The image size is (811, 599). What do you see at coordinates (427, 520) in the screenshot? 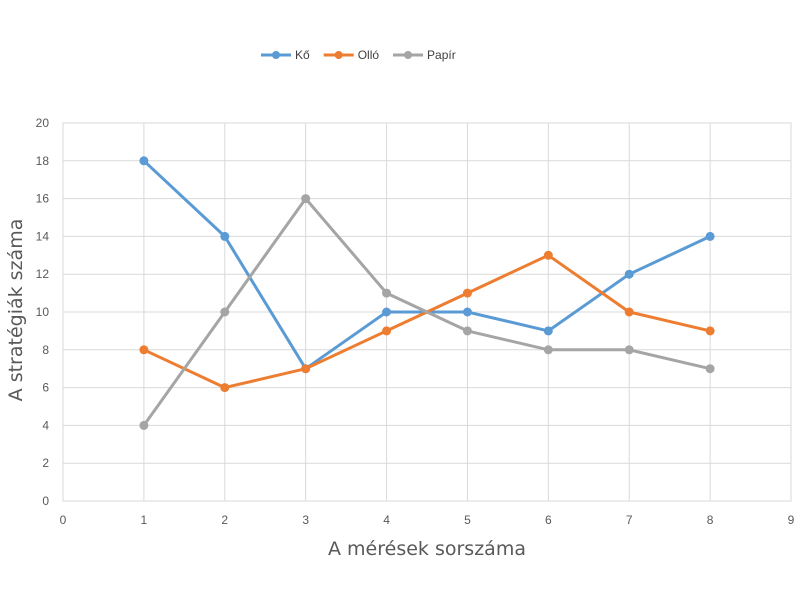
I see `x-axis-tick-labels: 0 1 2 3 4 5 6 7 8 9` at bounding box center [427, 520].